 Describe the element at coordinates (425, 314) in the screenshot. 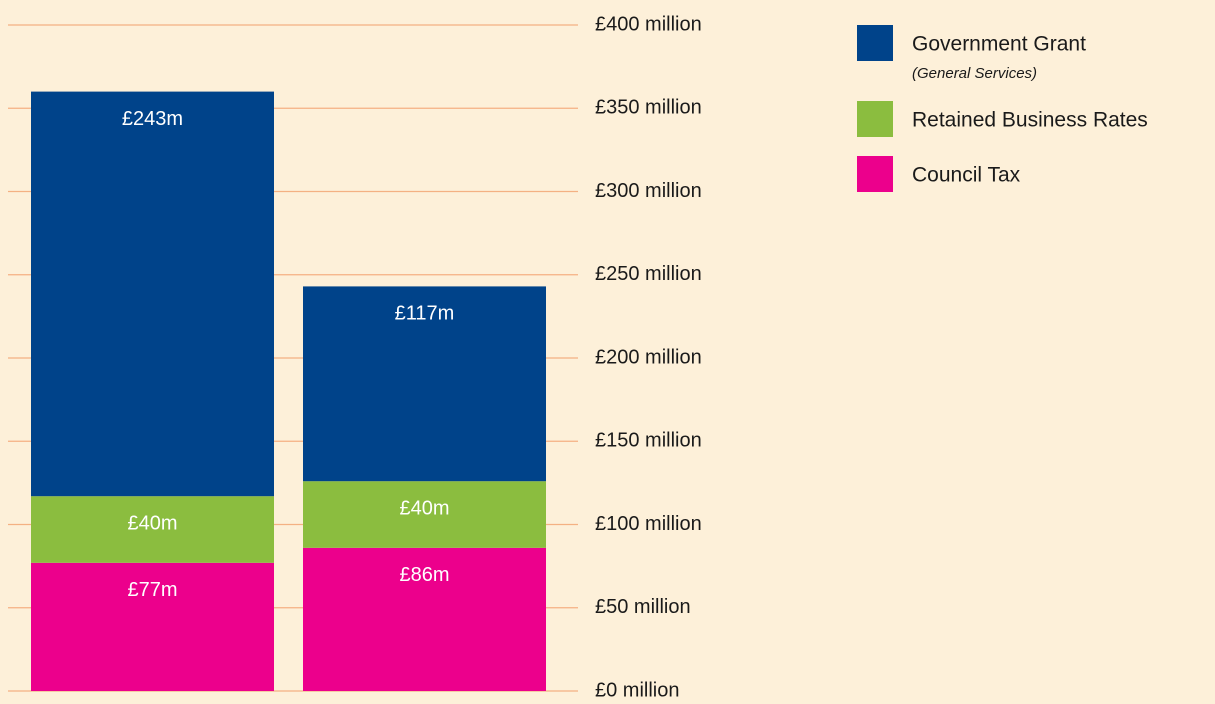

I see `data-label: £117m` at that location.